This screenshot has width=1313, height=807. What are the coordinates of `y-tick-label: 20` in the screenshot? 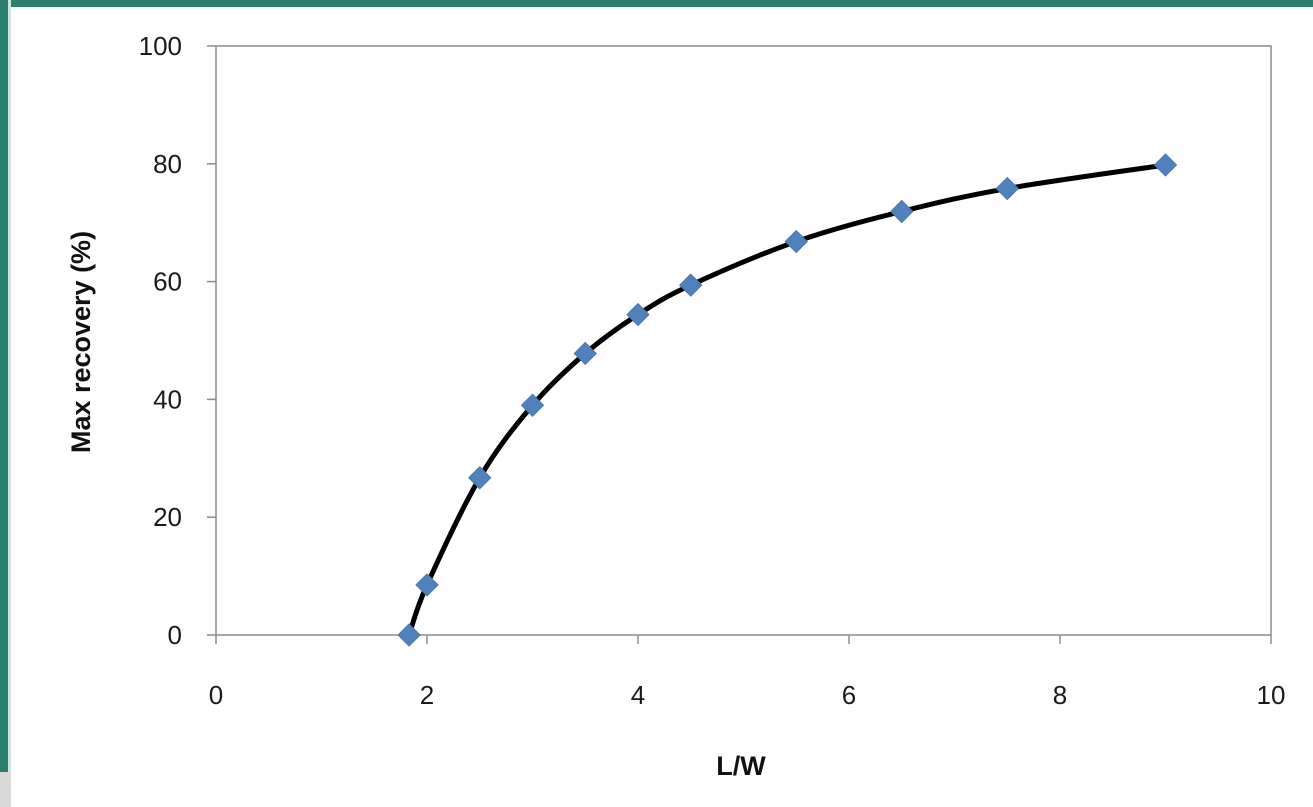 It's located at (167, 517).